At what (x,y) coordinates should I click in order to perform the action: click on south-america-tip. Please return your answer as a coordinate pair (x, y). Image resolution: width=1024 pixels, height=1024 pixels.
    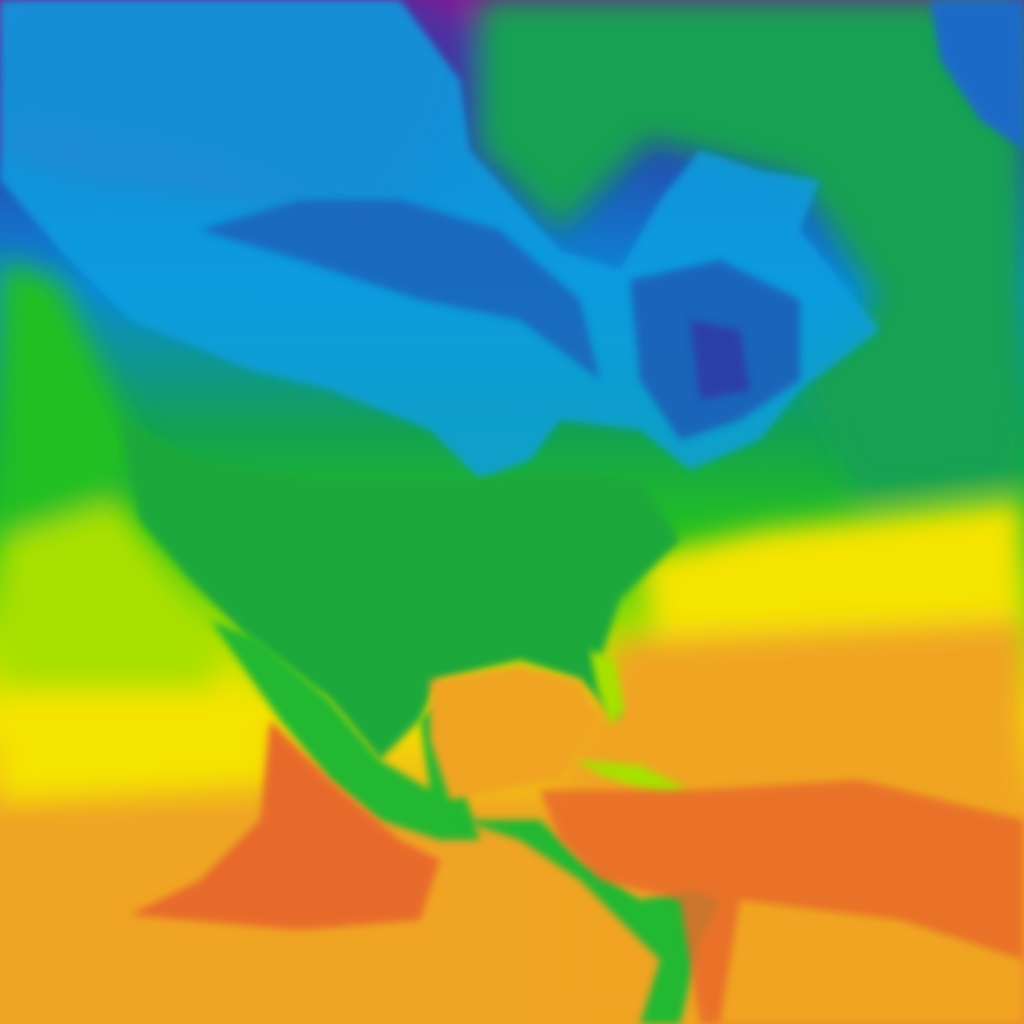
    Looking at the image, I should click on (872, 962).